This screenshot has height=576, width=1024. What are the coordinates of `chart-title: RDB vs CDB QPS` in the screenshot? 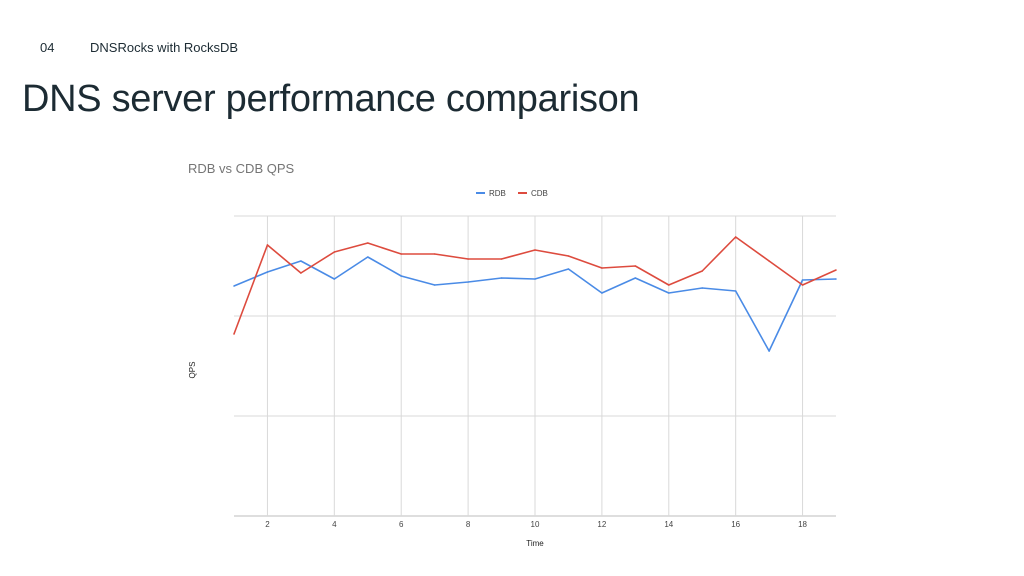 It's located at (241, 168).